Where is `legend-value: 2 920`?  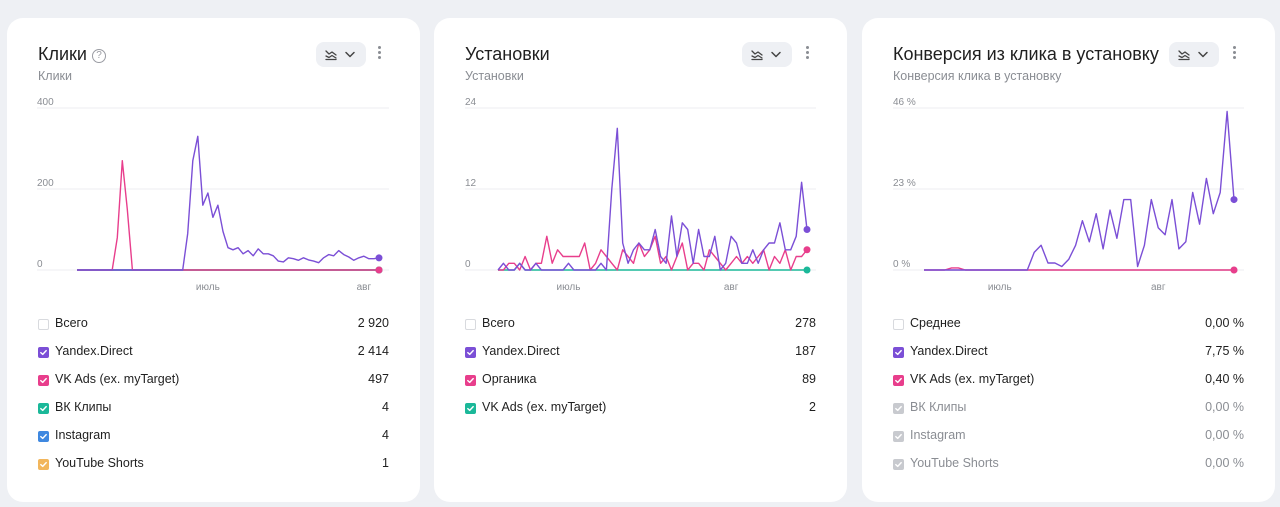 legend-value: 2 920 is located at coordinates (373, 323).